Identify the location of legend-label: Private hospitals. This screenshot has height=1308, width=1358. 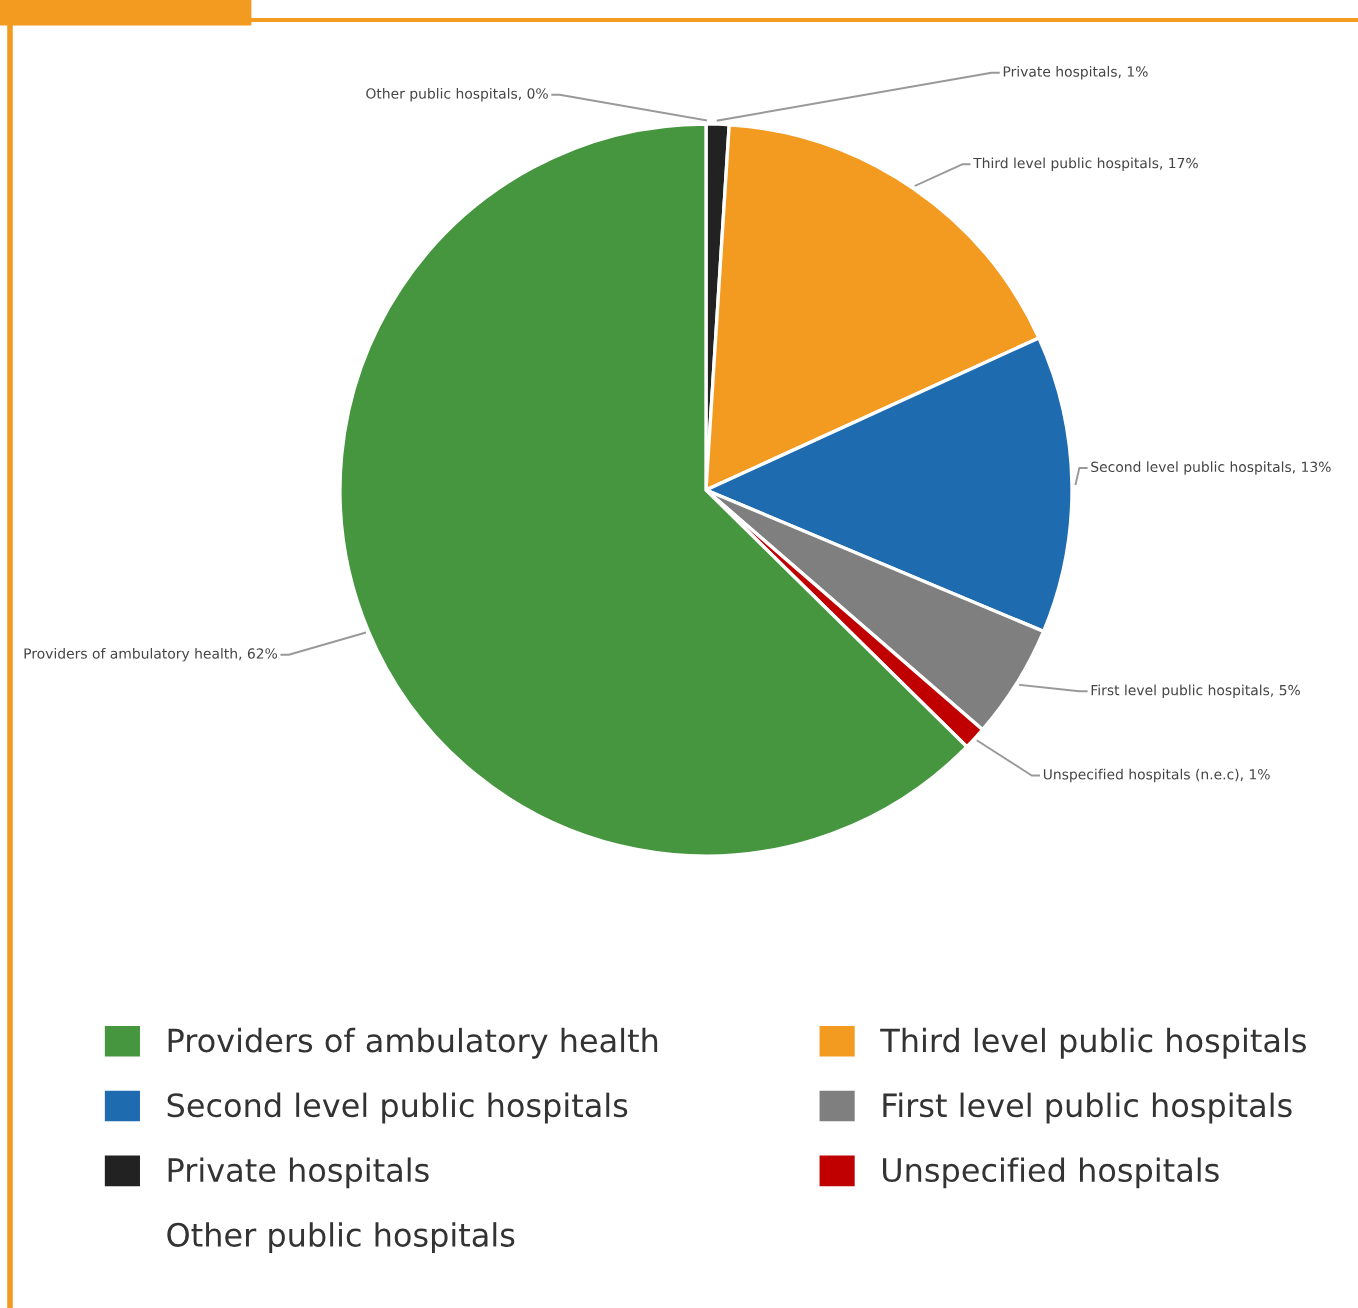
(298, 1173).